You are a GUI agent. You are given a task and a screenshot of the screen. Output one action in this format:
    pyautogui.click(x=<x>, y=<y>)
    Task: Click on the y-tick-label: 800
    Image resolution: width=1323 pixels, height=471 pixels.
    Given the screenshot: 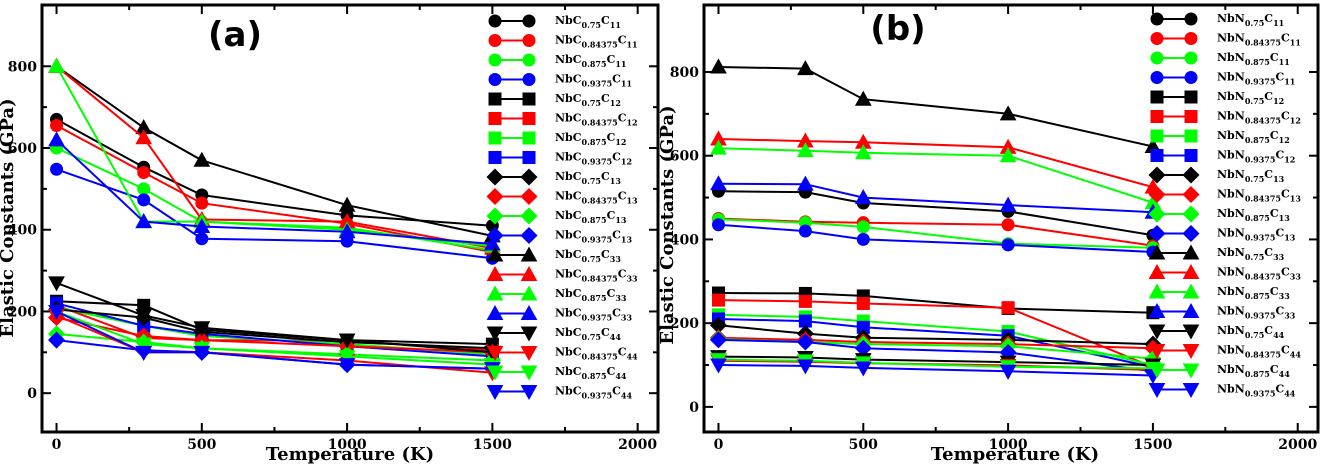 What is the action you would take?
    pyautogui.click(x=22, y=67)
    